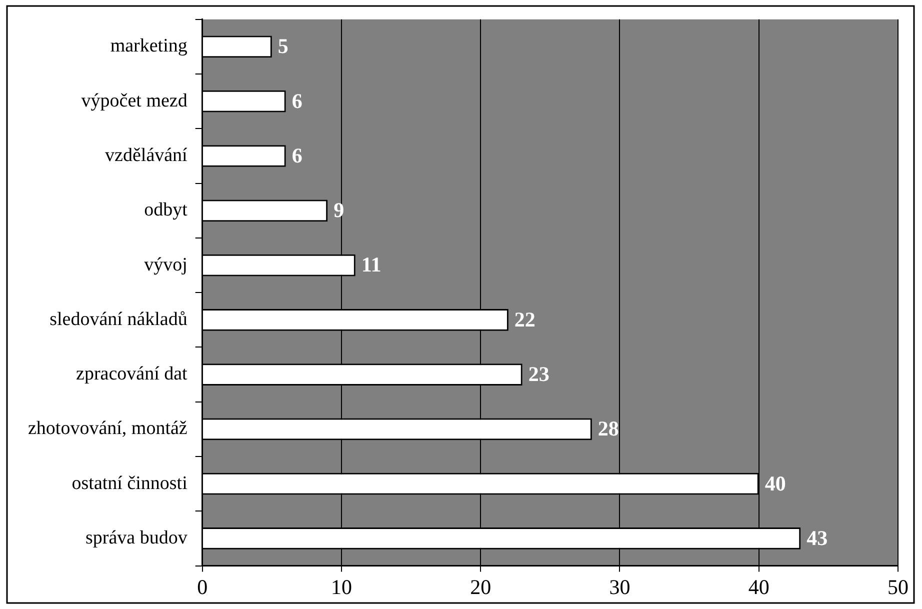  Describe the element at coordinates (341, 586) in the screenshot. I see `x-tick-label: 10` at that location.